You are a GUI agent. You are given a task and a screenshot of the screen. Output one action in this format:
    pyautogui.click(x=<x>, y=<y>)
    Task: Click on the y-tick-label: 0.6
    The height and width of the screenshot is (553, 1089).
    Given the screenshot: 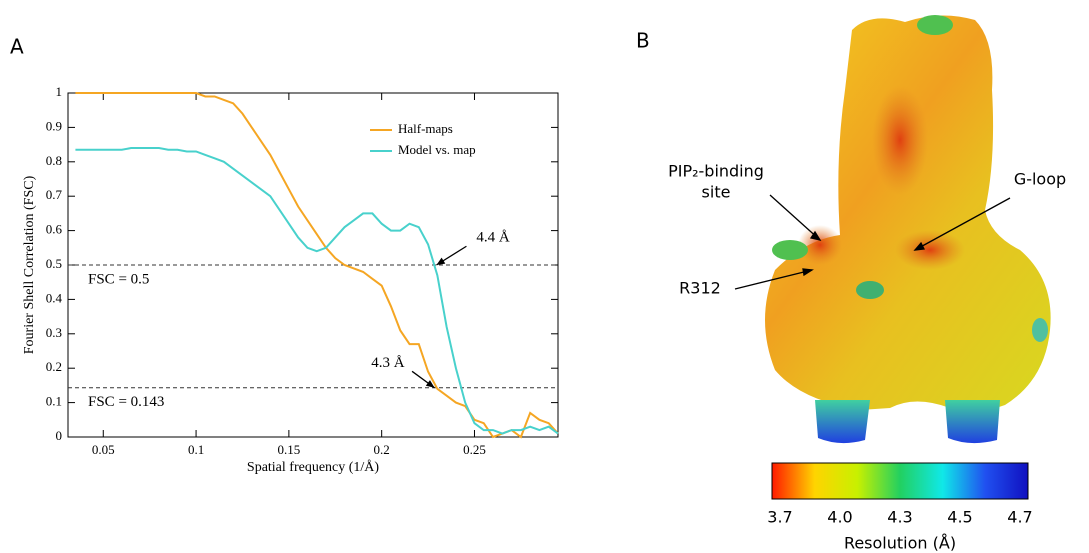 What is the action you would take?
    pyautogui.click(x=54, y=229)
    